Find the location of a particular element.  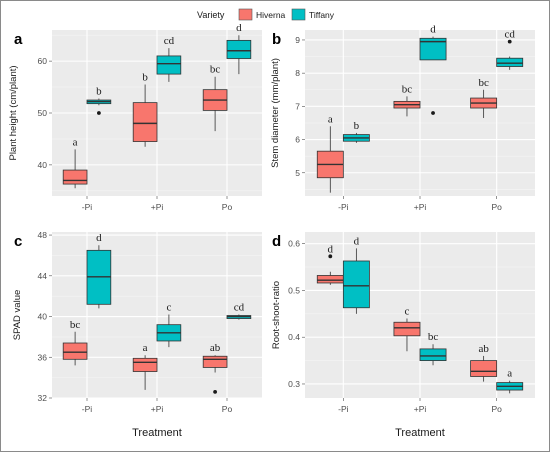

y-tick-label: 6 is located at coordinates (297, 140).